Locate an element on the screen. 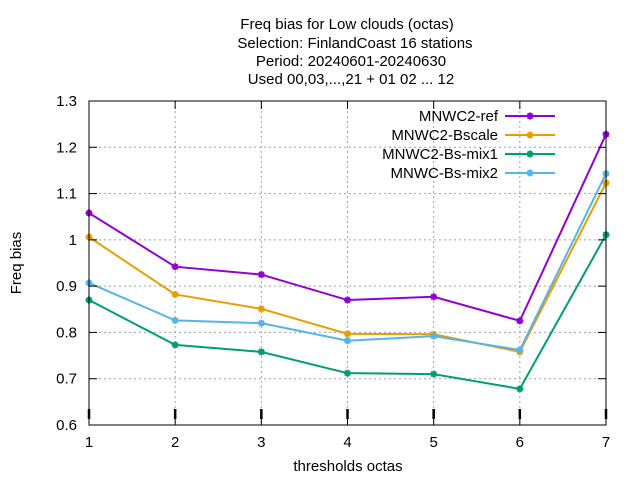  legend-label: MNWC-Bs-mix2 is located at coordinates (444, 173).